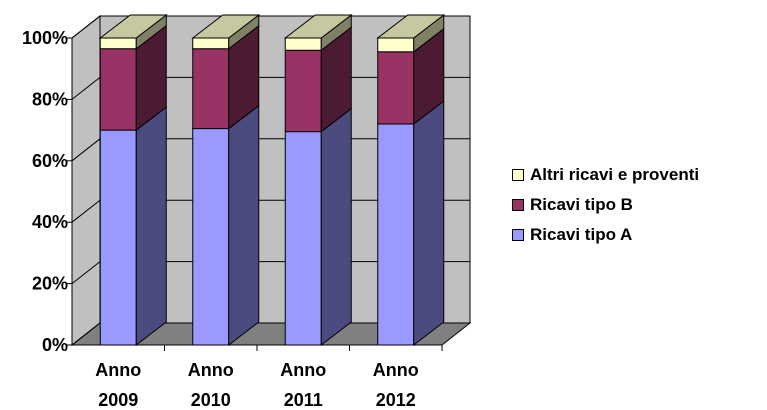 The image size is (767, 410). What do you see at coordinates (581, 234) in the screenshot?
I see `legend-label: Ricavi tipo A` at bounding box center [581, 234].